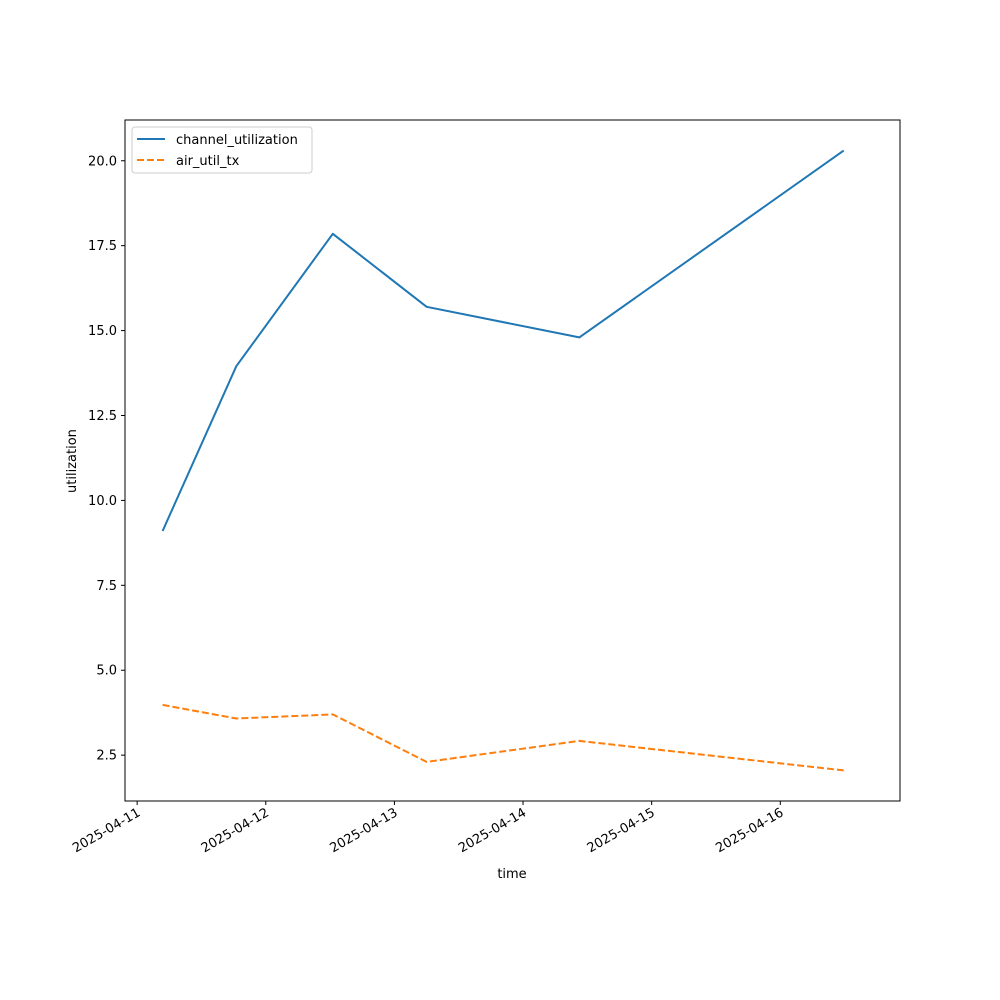  What do you see at coordinates (72, 461) in the screenshot?
I see `y-axis-label: utilization` at bounding box center [72, 461].